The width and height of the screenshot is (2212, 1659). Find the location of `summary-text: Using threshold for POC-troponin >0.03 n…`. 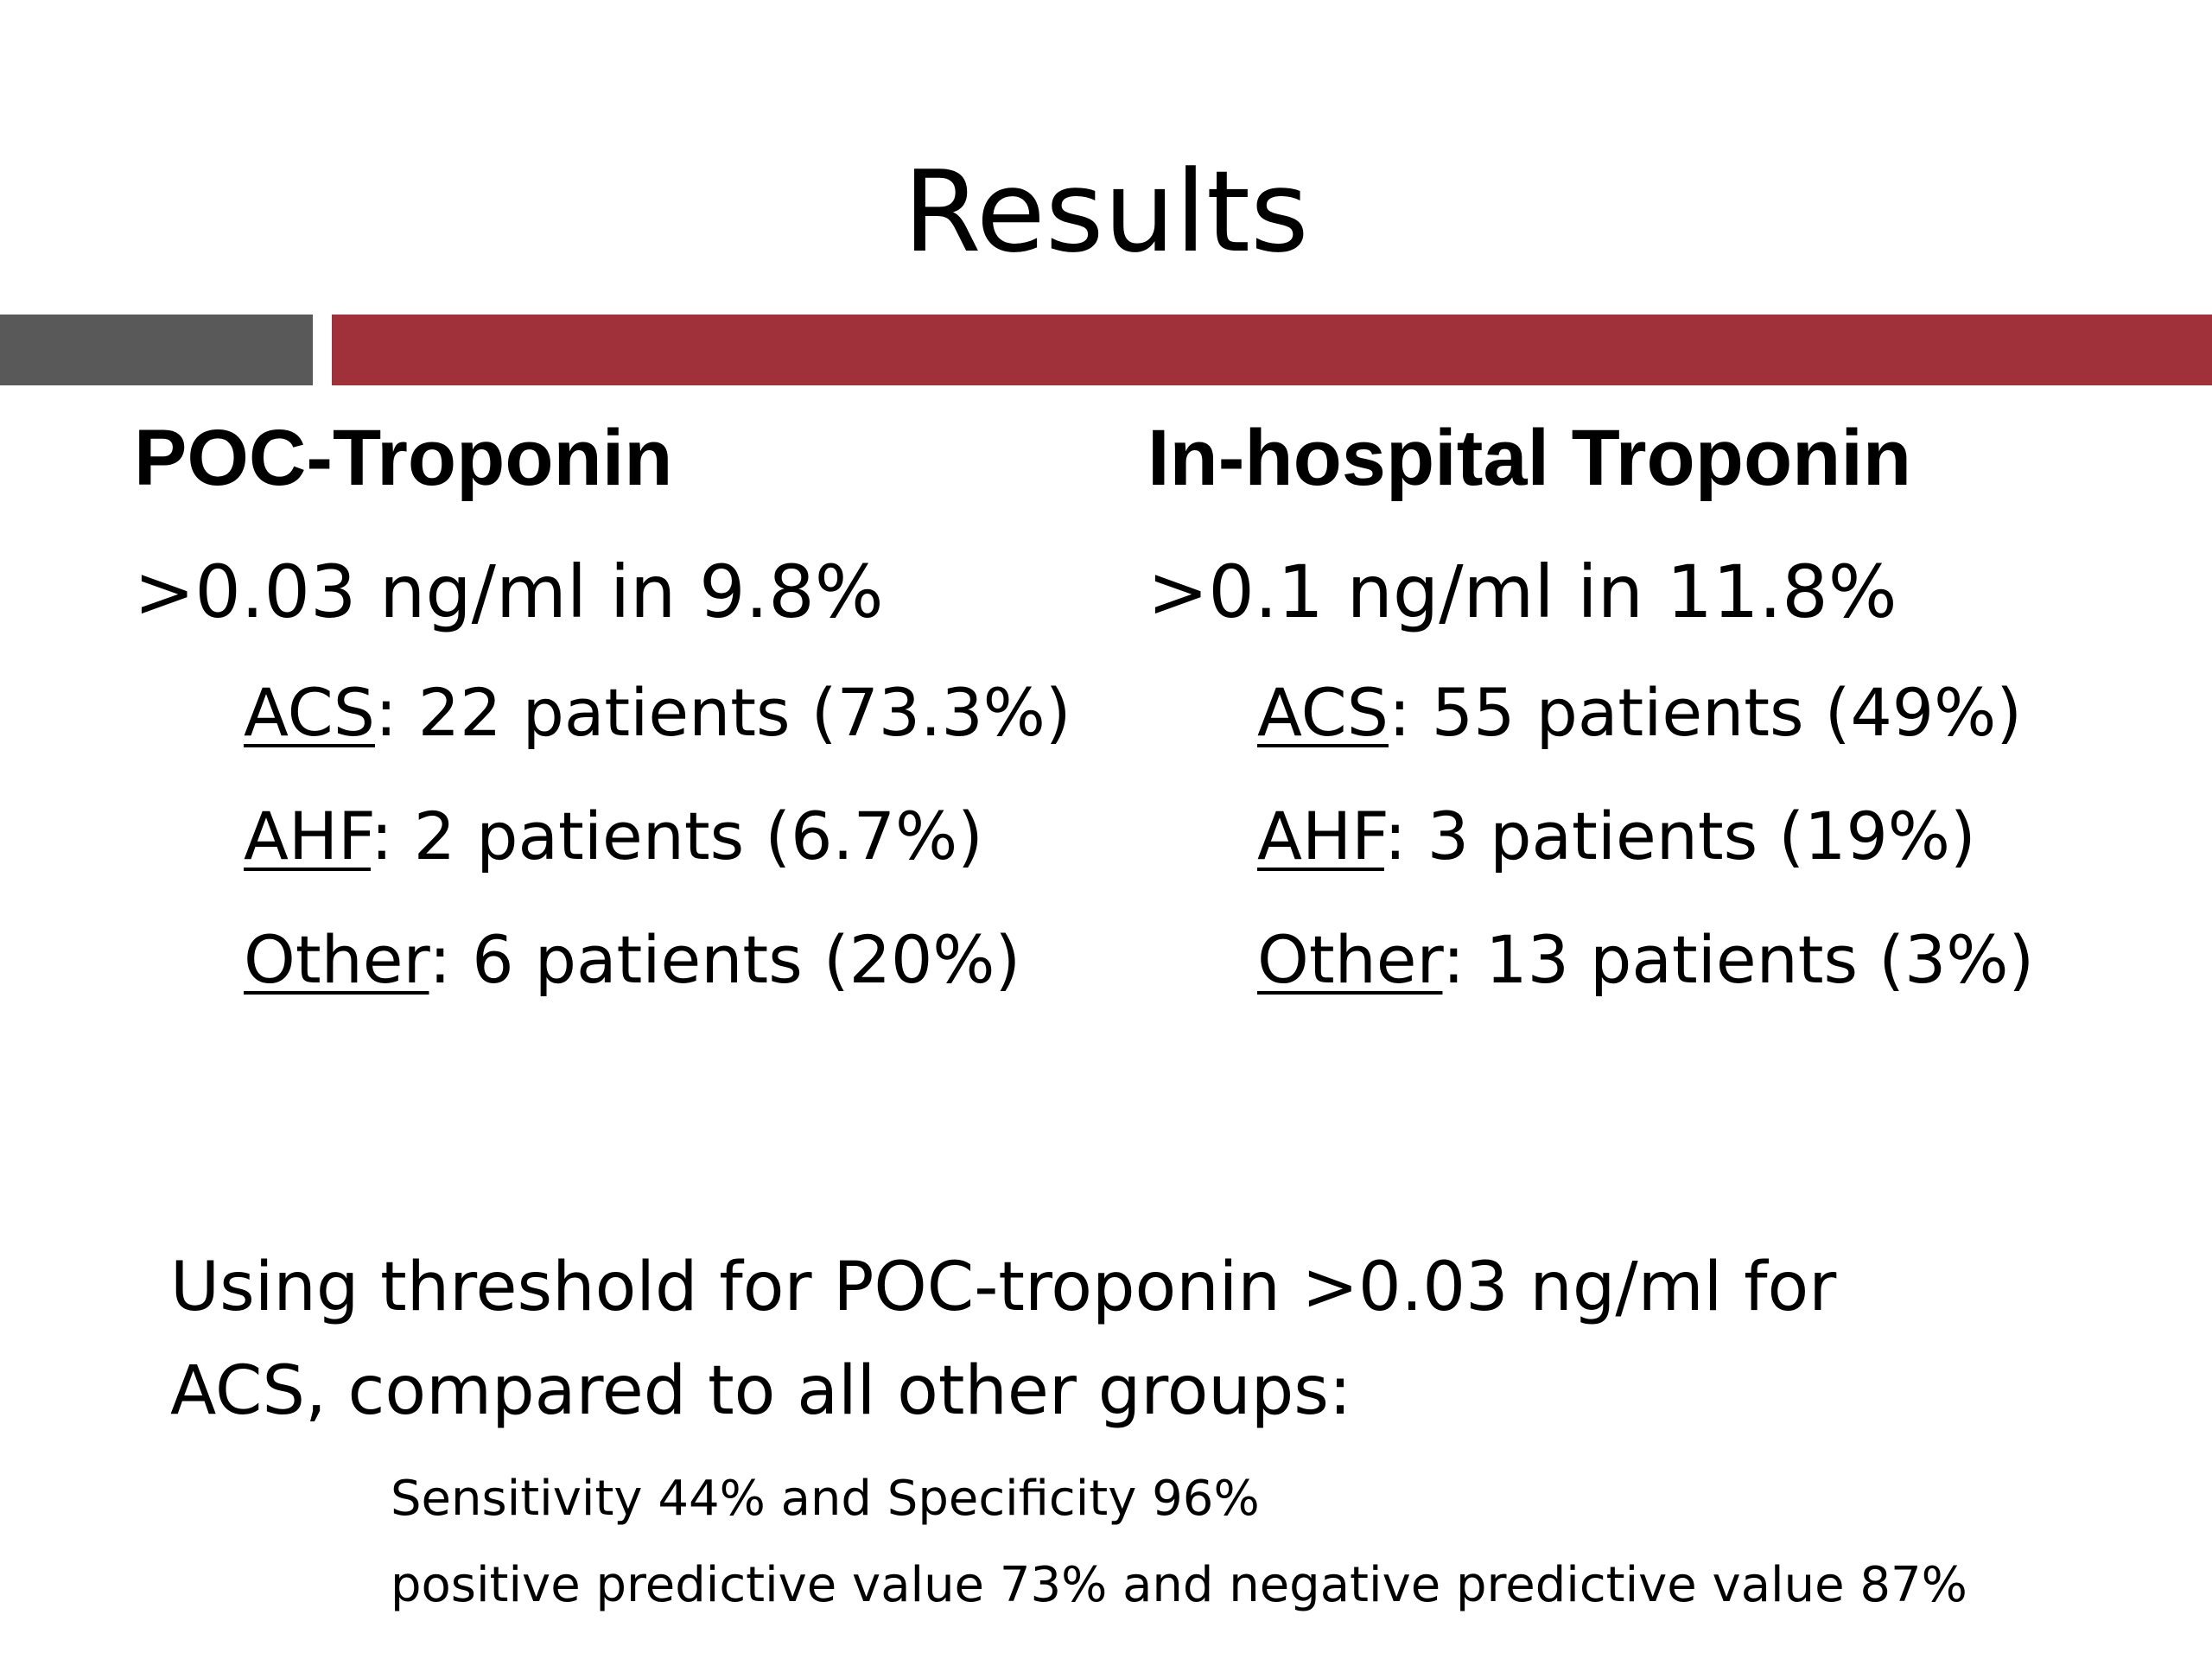

summary-text: Using threshold for POC-troponin >0.03 n… is located at coordinates (1164, 1339).